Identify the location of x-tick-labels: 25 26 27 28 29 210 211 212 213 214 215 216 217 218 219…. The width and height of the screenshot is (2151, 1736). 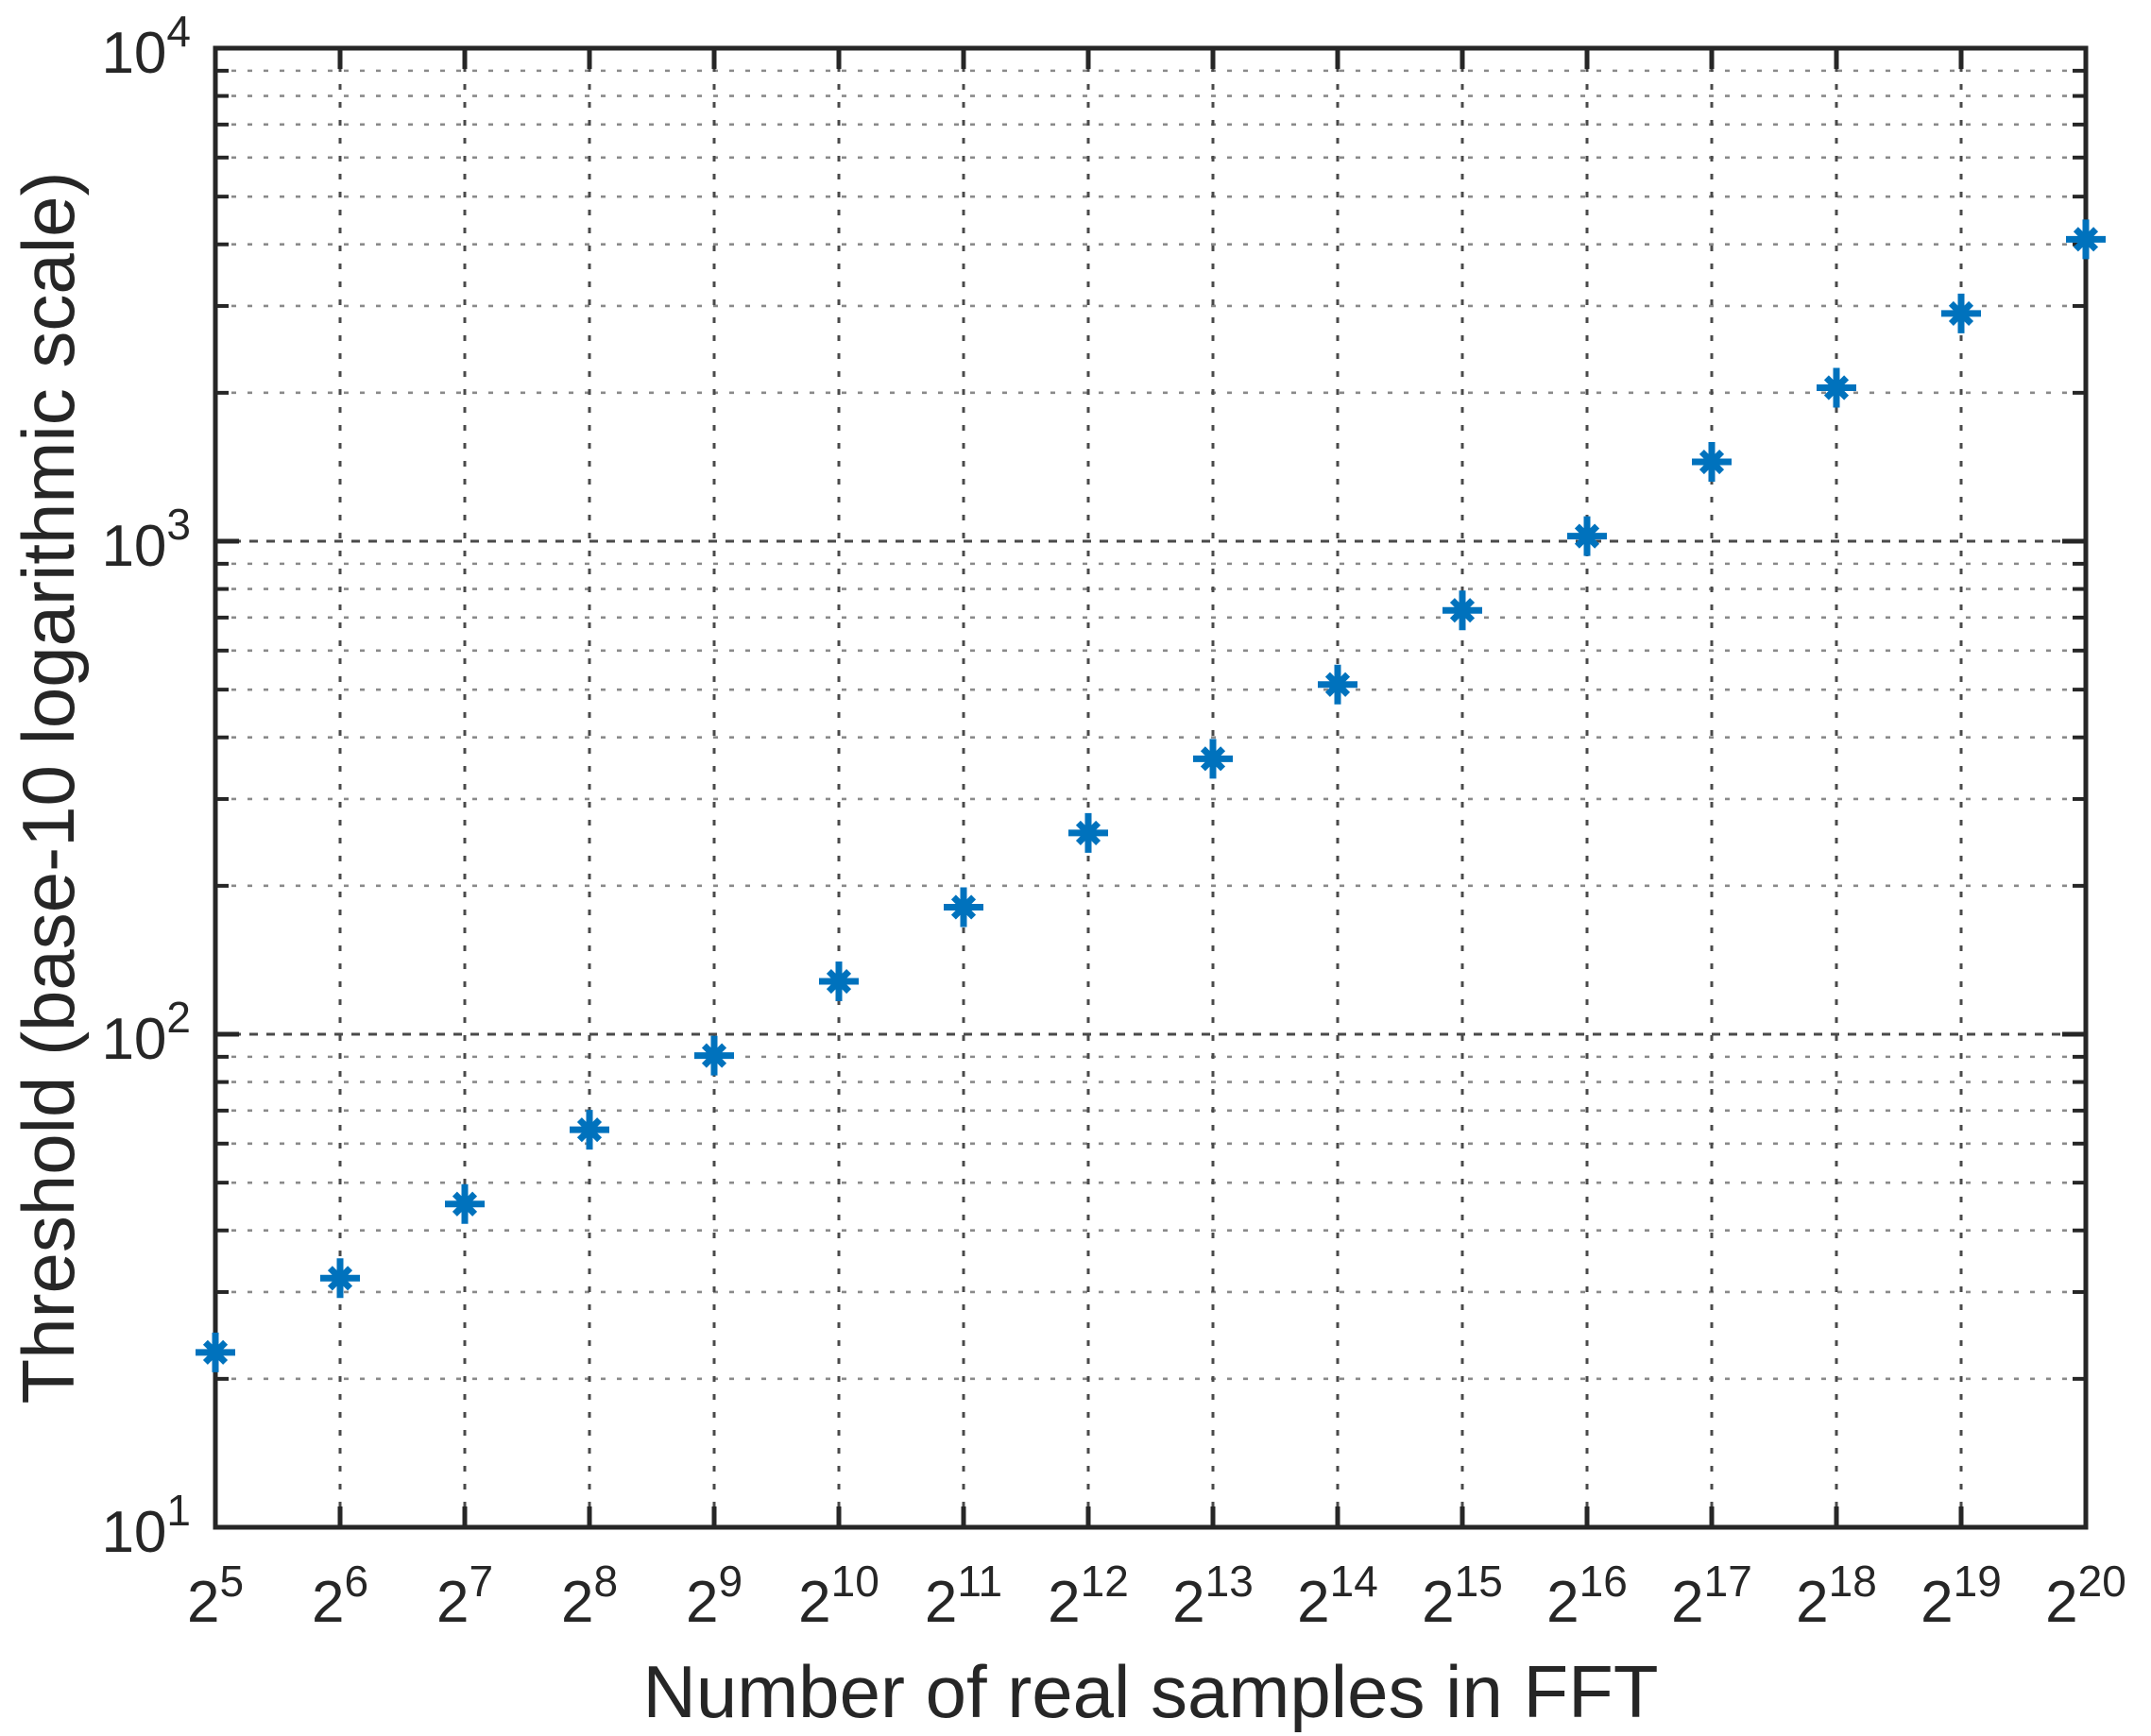
(1156, 1596).